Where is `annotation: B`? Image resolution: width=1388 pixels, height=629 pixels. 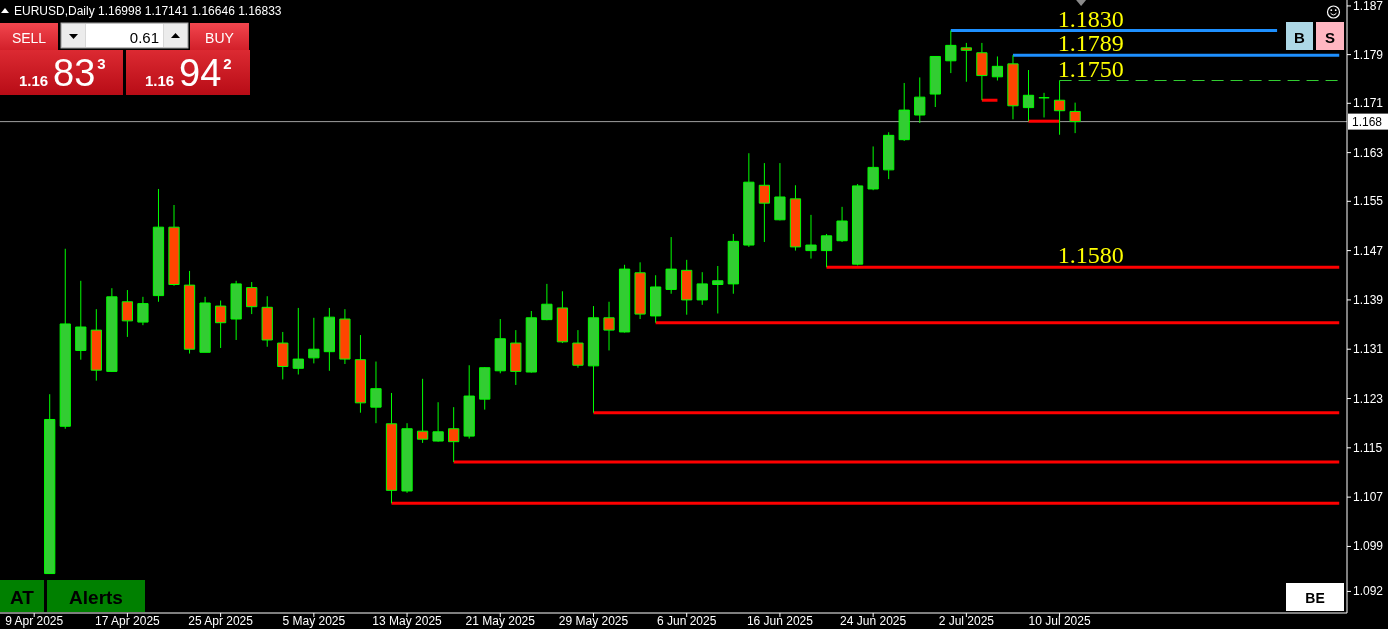
annotation: B is located at coordinates (1300, 37).